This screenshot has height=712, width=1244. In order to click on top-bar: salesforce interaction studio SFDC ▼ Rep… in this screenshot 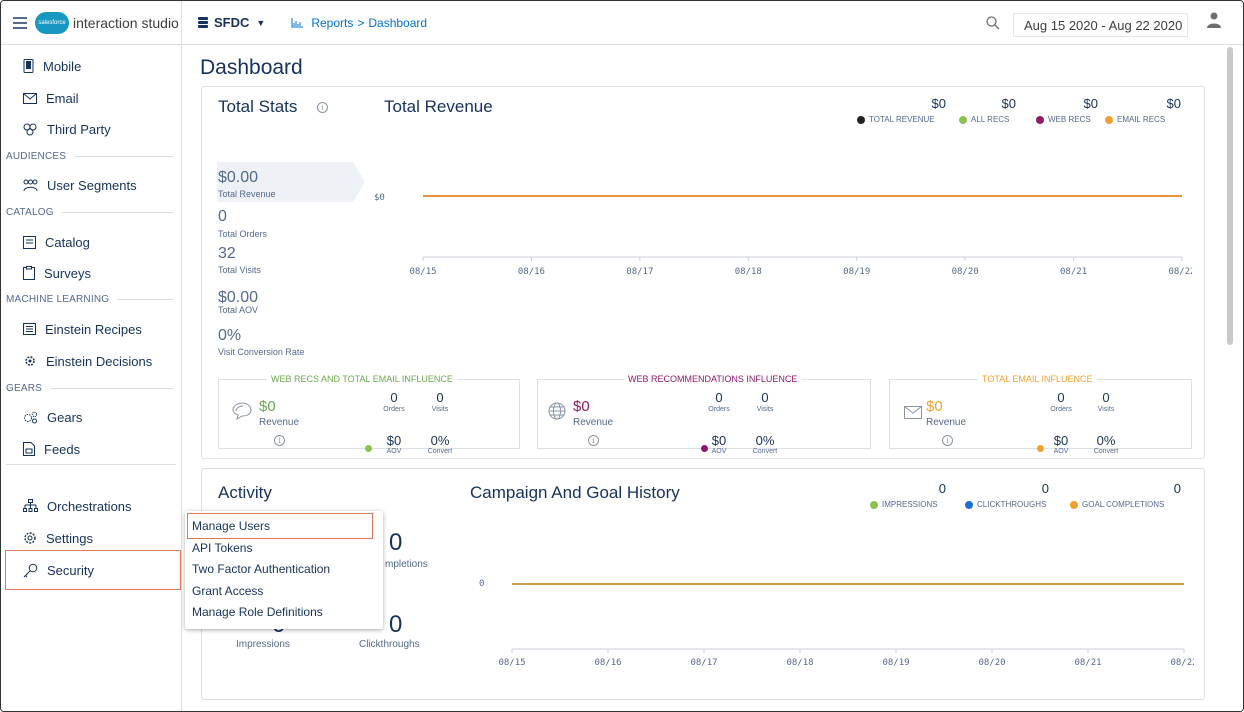, I will do `click(622, 23)`.